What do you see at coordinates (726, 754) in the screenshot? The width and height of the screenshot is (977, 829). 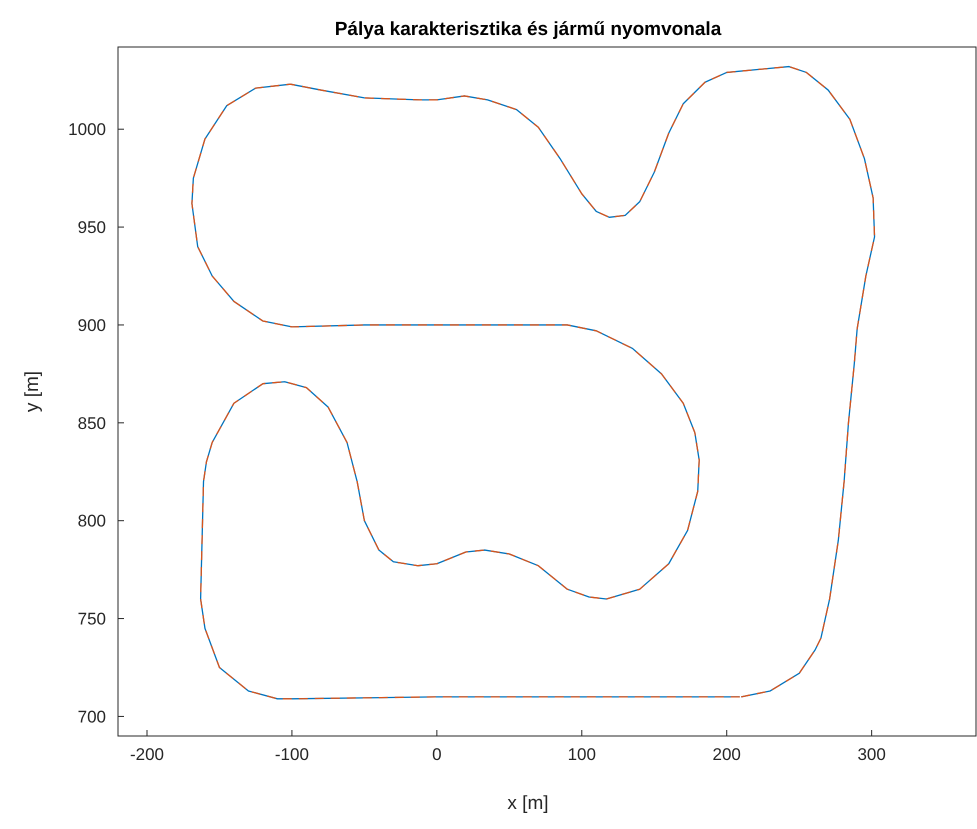 I see `x-tick-label: 200` at bounding box center [726, 754].